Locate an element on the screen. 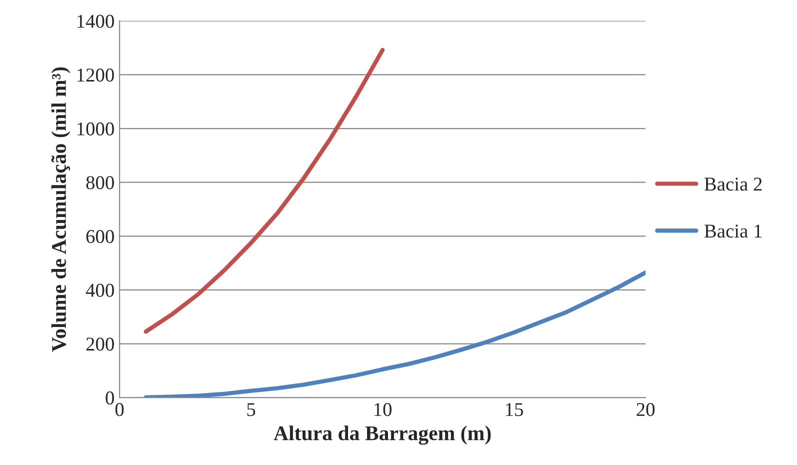 The width and height of the screenshot is (797, 465). legend-label: Bacia 1 is located at coordinates (733, 231).